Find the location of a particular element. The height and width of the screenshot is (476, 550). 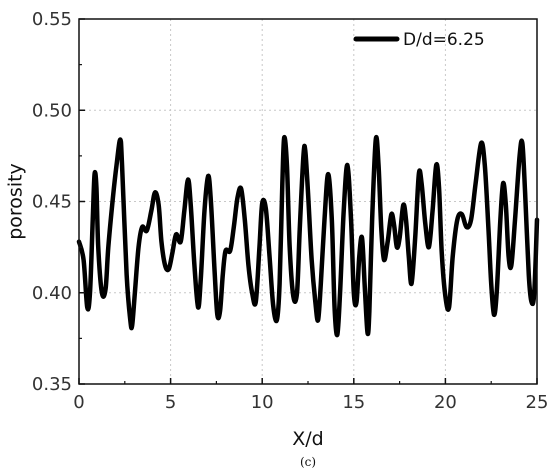

legend: D/d=6.25 is located at coordinates (419, 40).